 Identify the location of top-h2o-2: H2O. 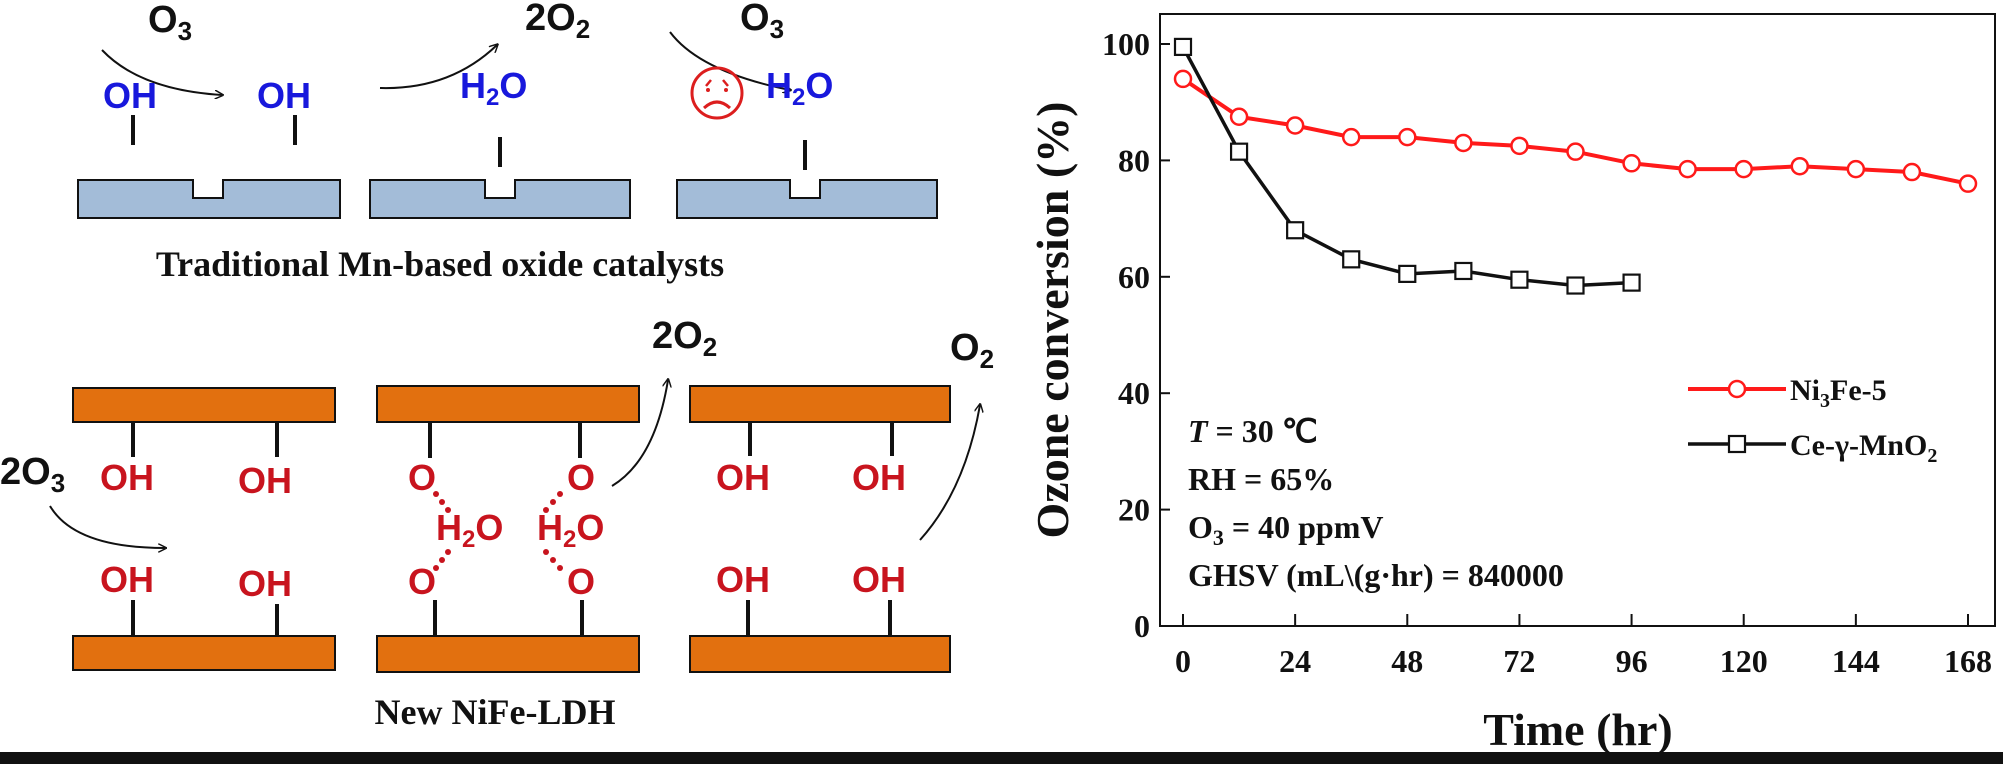
(799, 88).